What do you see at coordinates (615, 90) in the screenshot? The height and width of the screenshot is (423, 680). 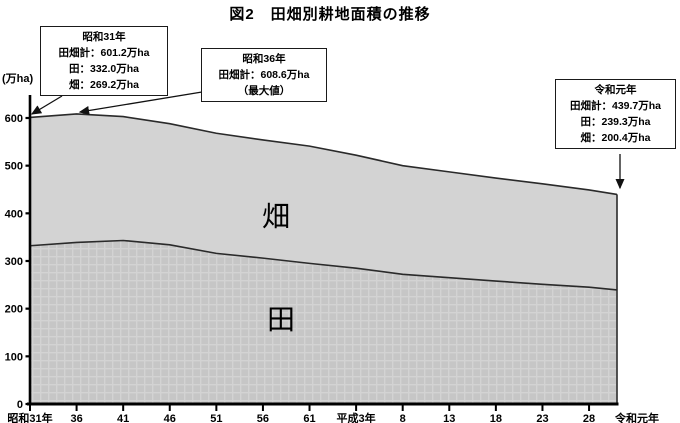 I see `annotation-line: 令和元年` at bounding box center [615, 90].